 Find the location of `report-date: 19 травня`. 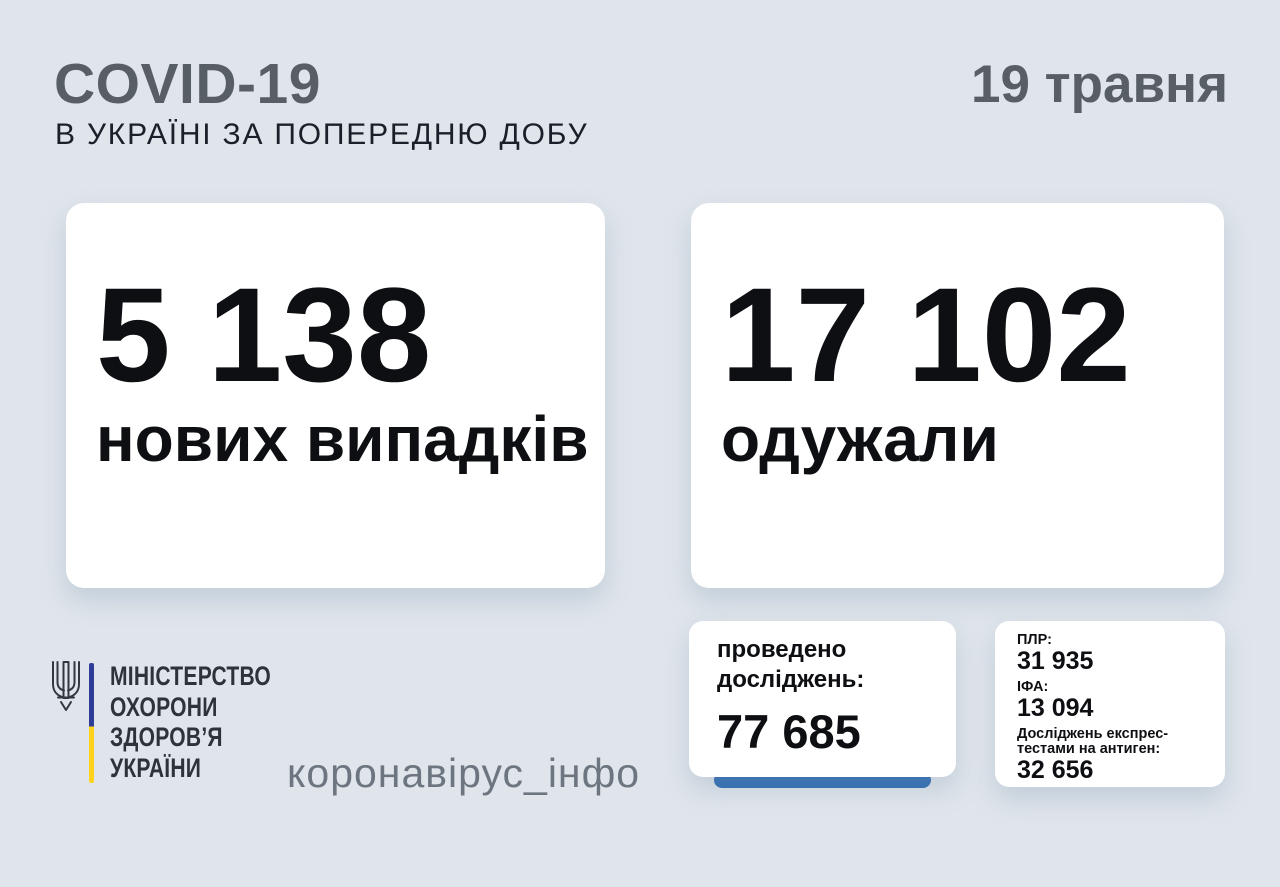

report-date: 19 травня is located at coordinates (1099, 84).